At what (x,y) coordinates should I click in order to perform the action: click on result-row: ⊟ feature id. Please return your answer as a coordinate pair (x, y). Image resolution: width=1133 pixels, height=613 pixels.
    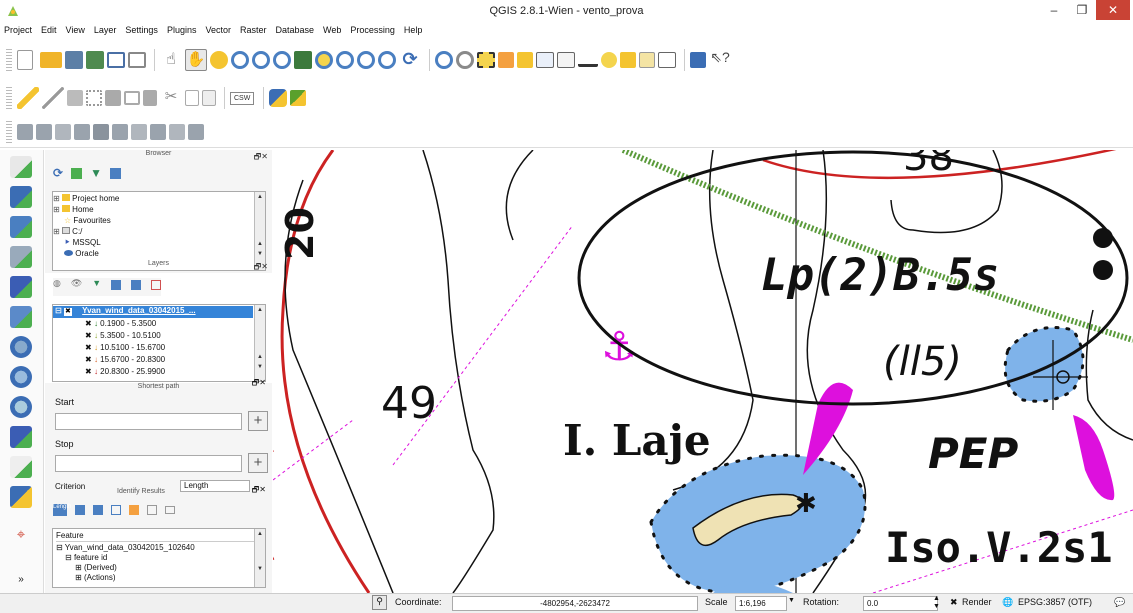
    Looking at the image, I should click on (86, 557).